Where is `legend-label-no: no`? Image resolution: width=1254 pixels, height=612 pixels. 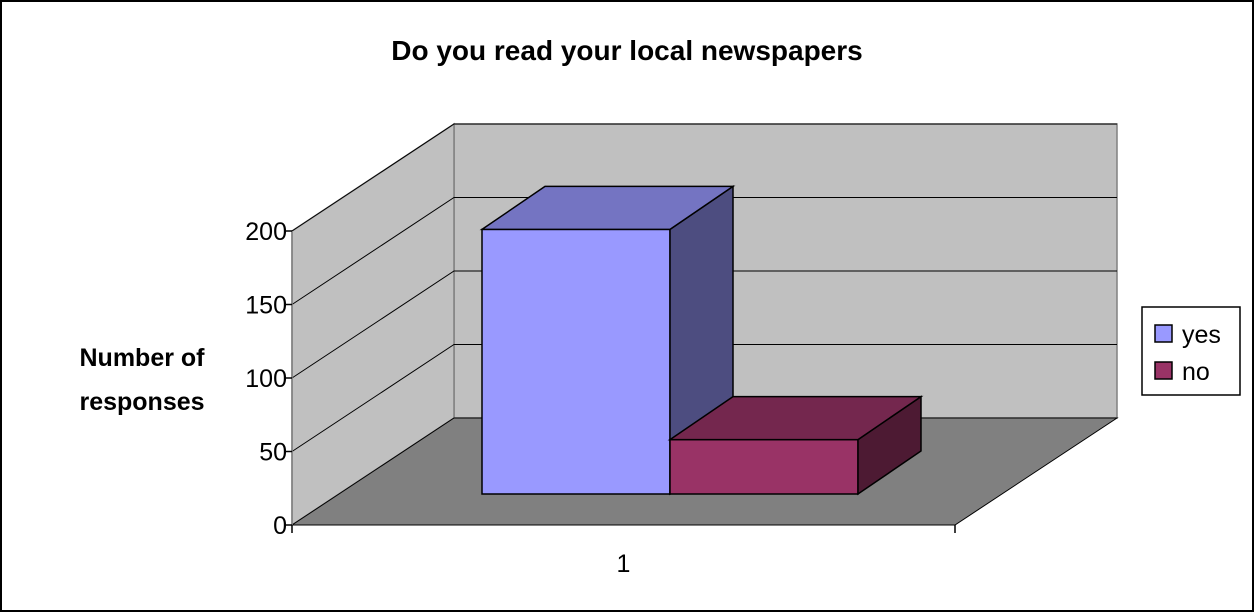
legend-label-no: no is located at coordinates (1196, 372).